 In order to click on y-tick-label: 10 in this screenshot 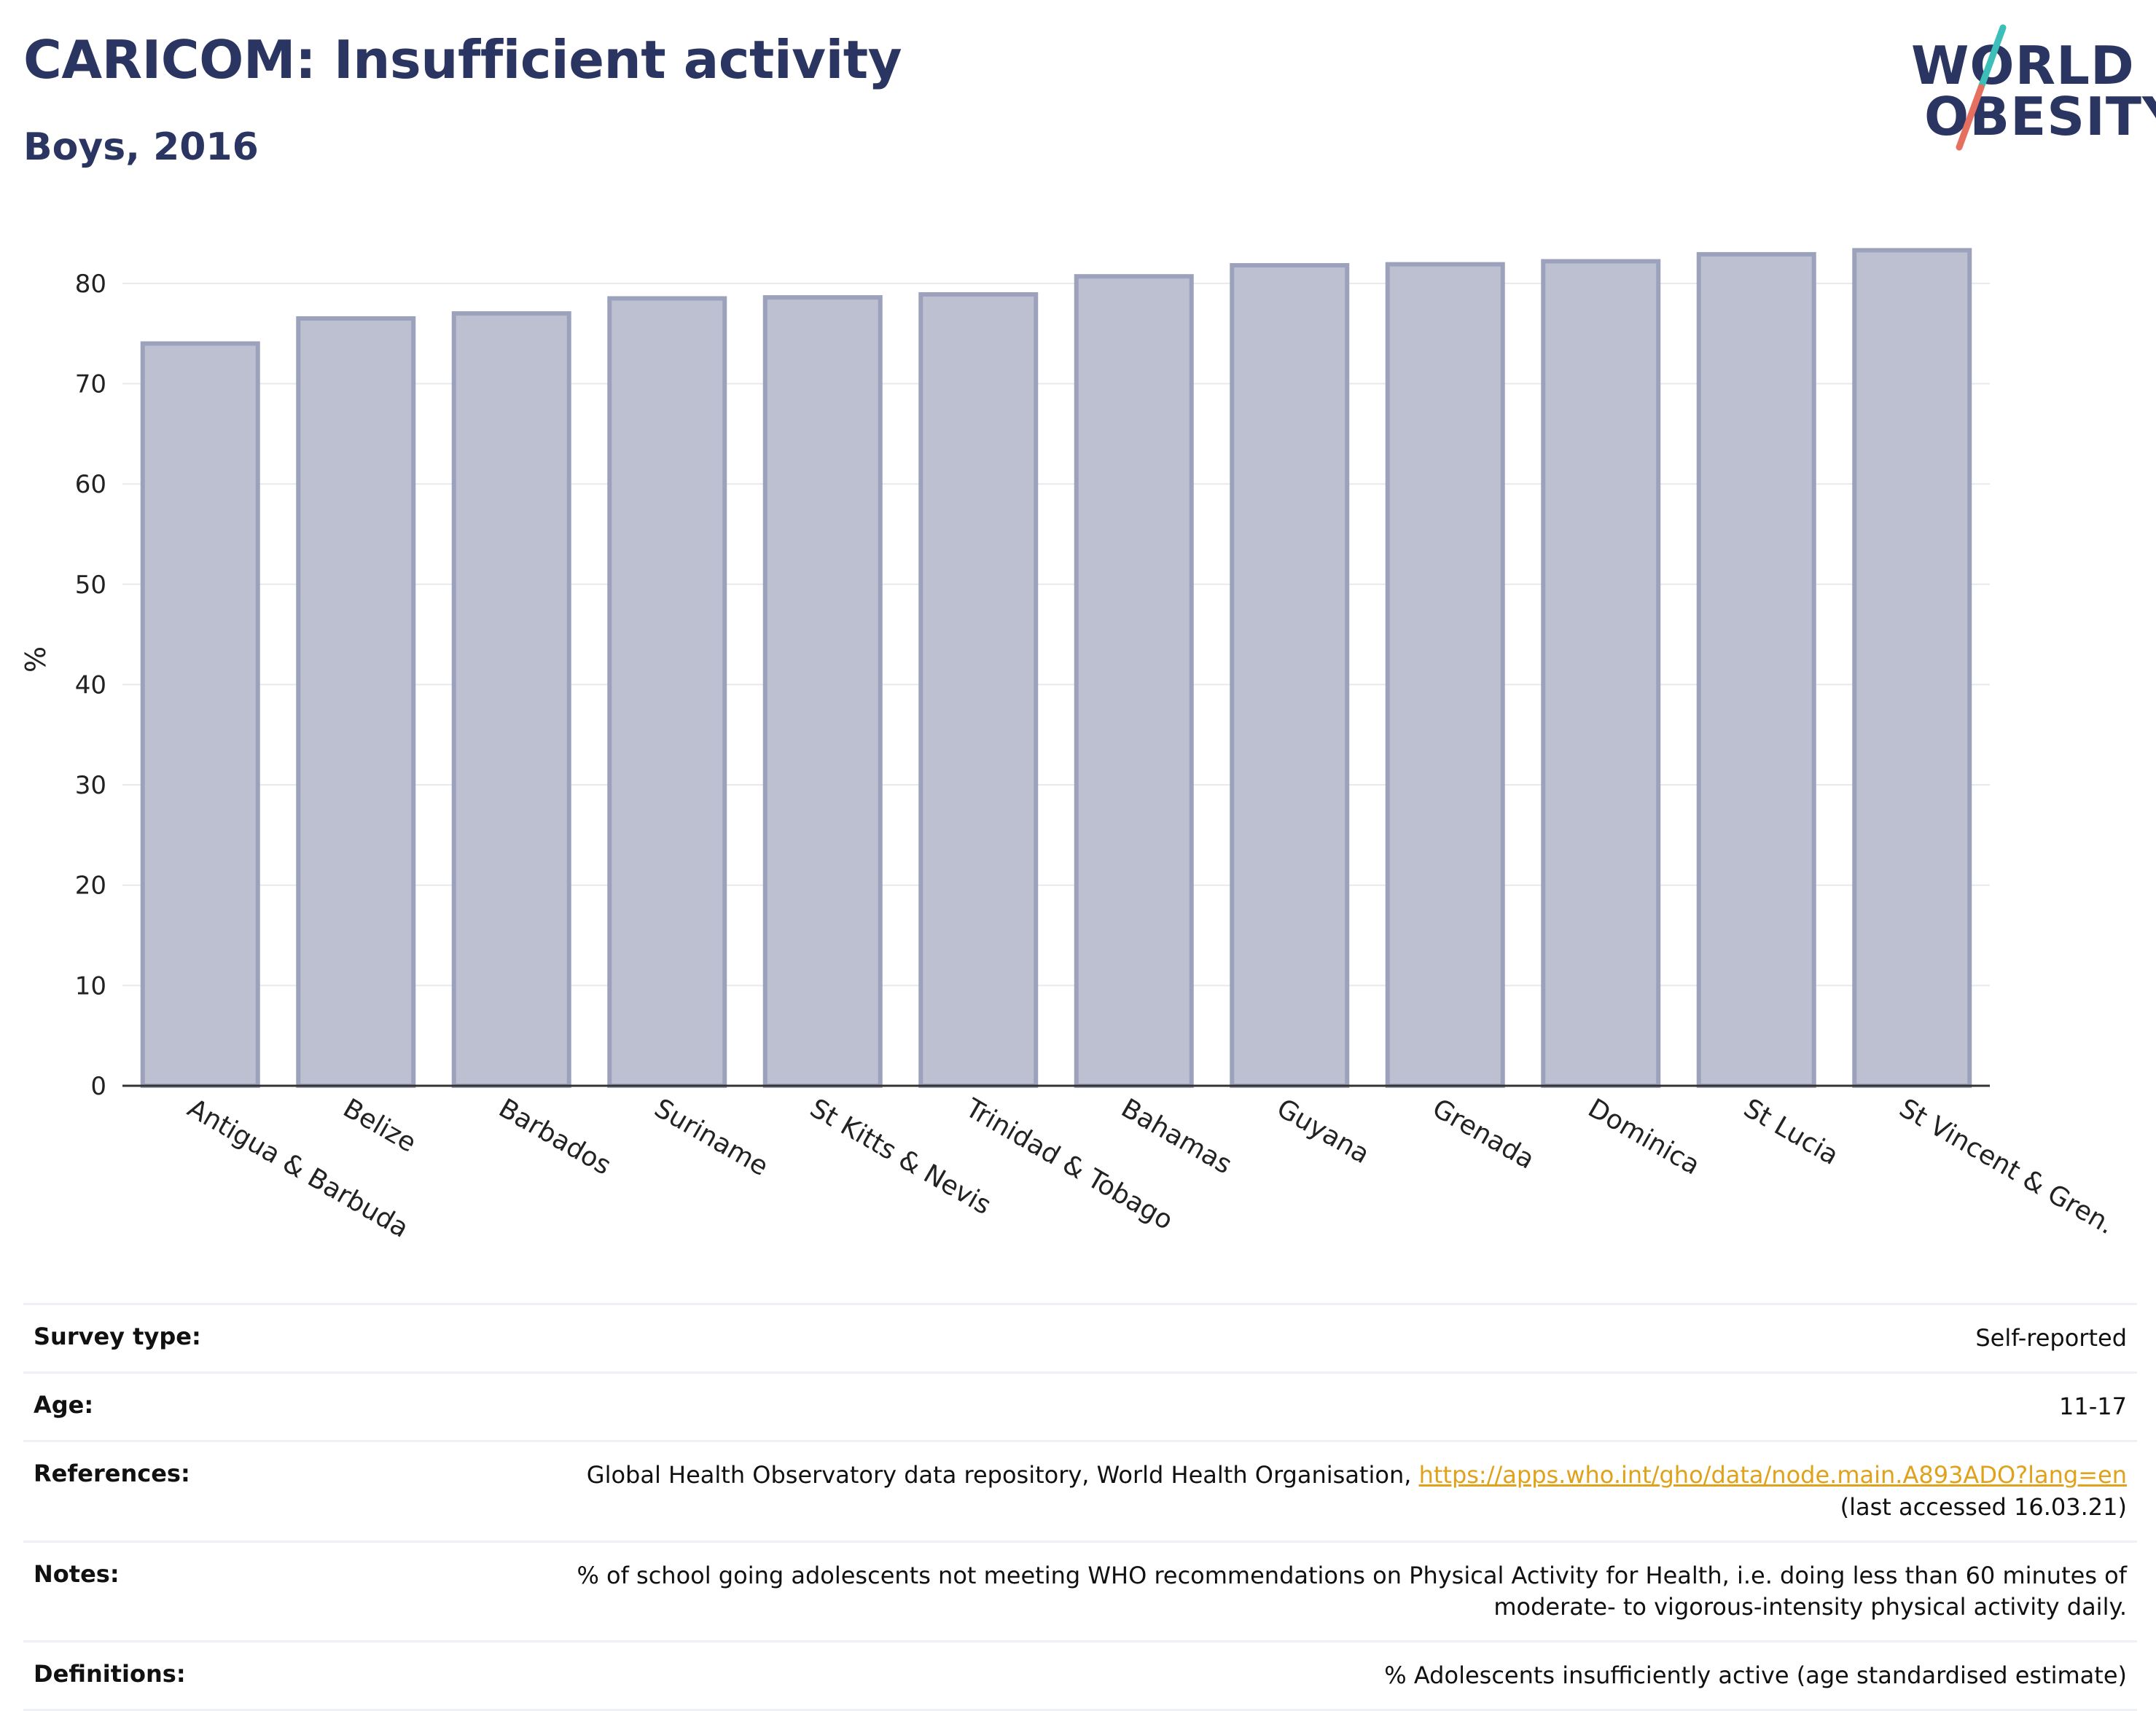, I will do `click(91, 986)`.